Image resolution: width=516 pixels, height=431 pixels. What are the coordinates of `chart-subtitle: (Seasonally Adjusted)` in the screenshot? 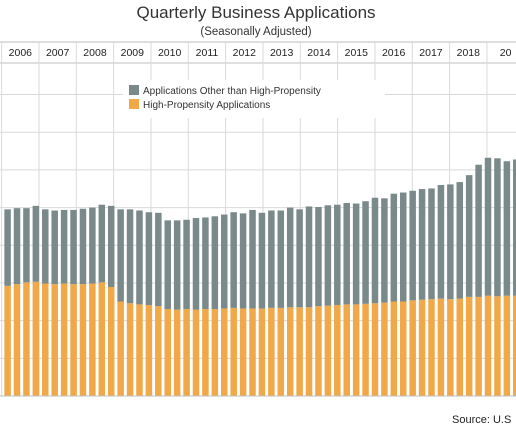 It's located at (255, 32).